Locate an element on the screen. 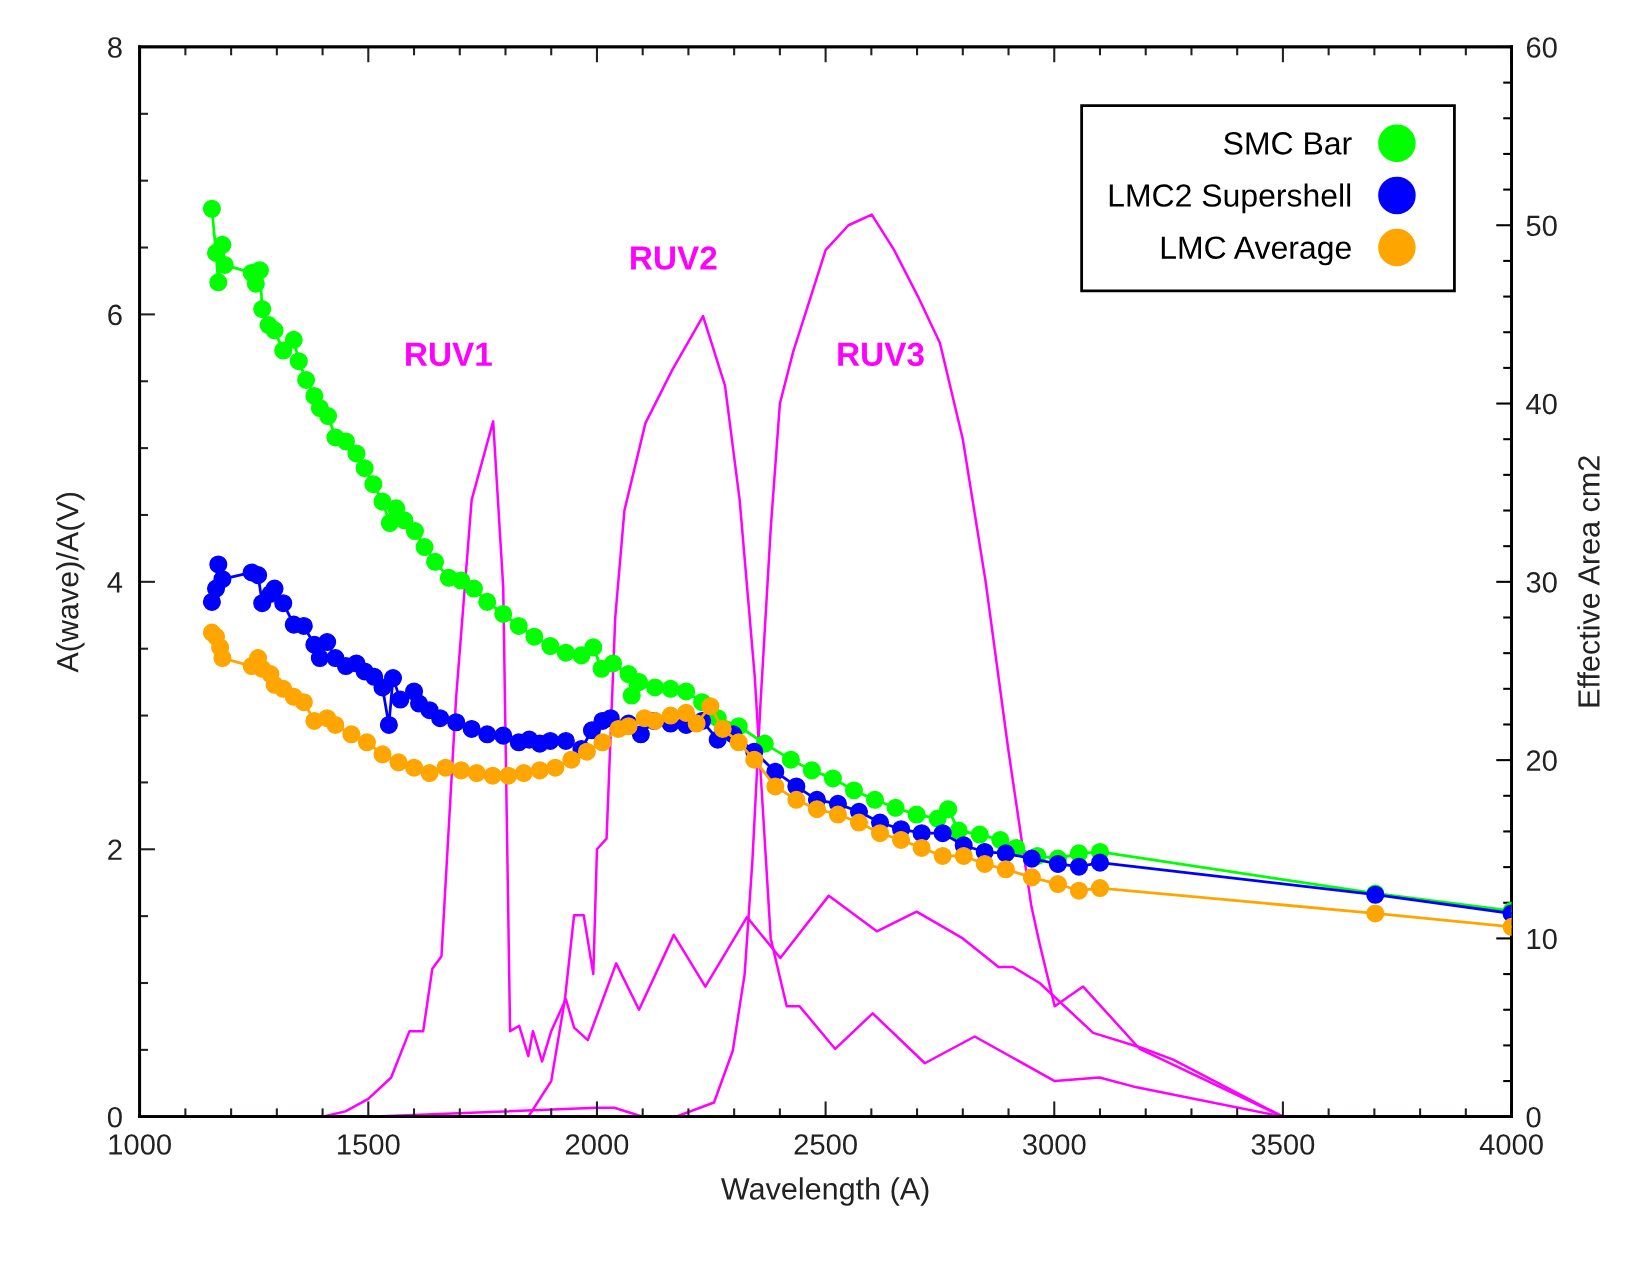 The image size is (1643, 1269). y2-tick-label: 0 is located at coordinates (1533, 1117).